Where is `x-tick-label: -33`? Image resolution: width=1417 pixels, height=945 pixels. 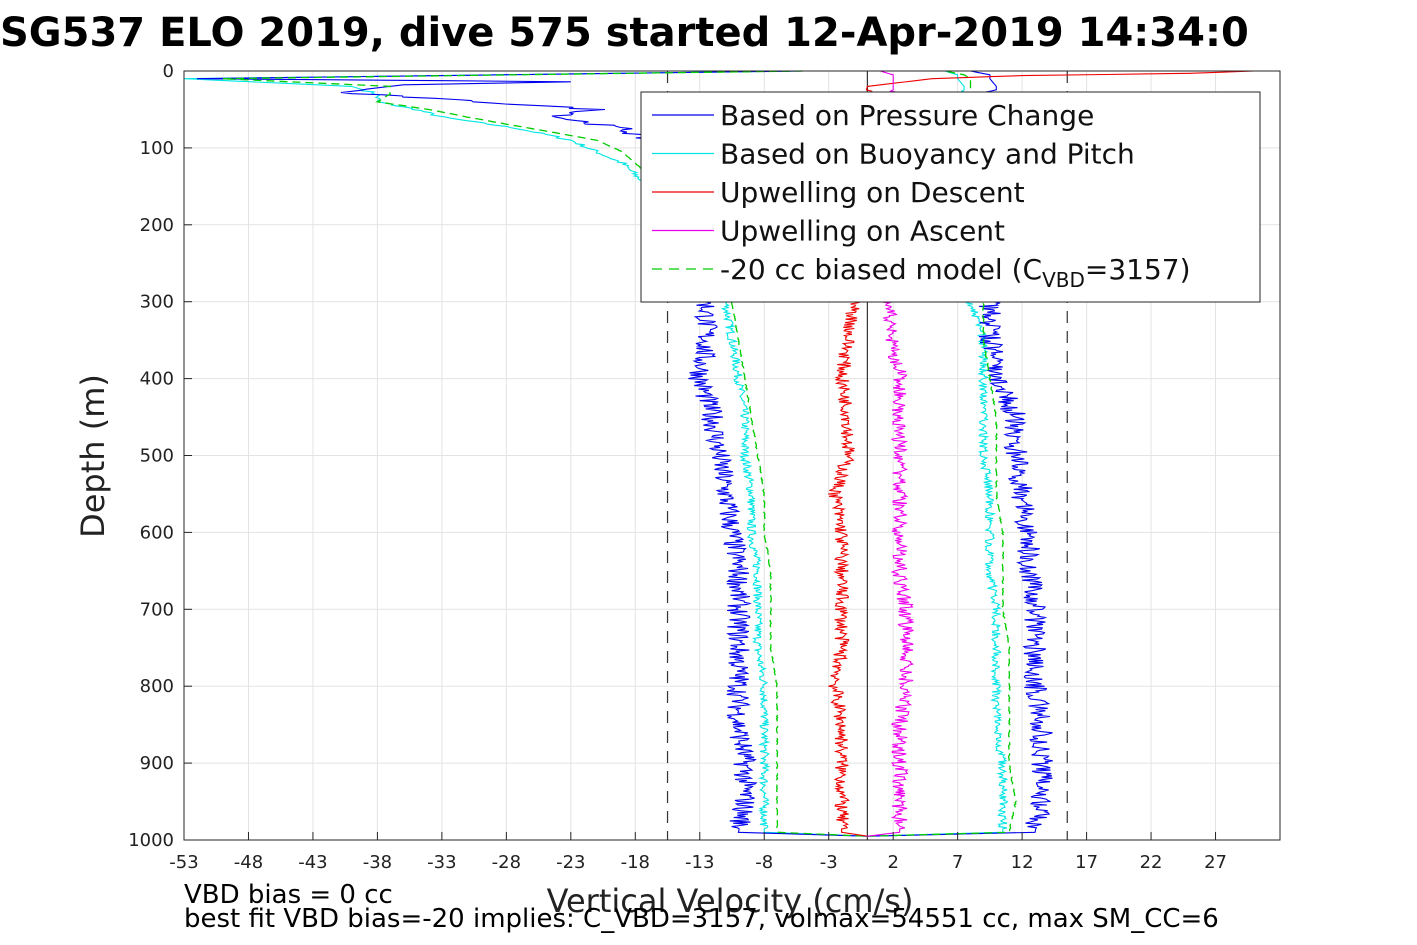
x-tick-label: -33 is located at coordinates (441, 862).